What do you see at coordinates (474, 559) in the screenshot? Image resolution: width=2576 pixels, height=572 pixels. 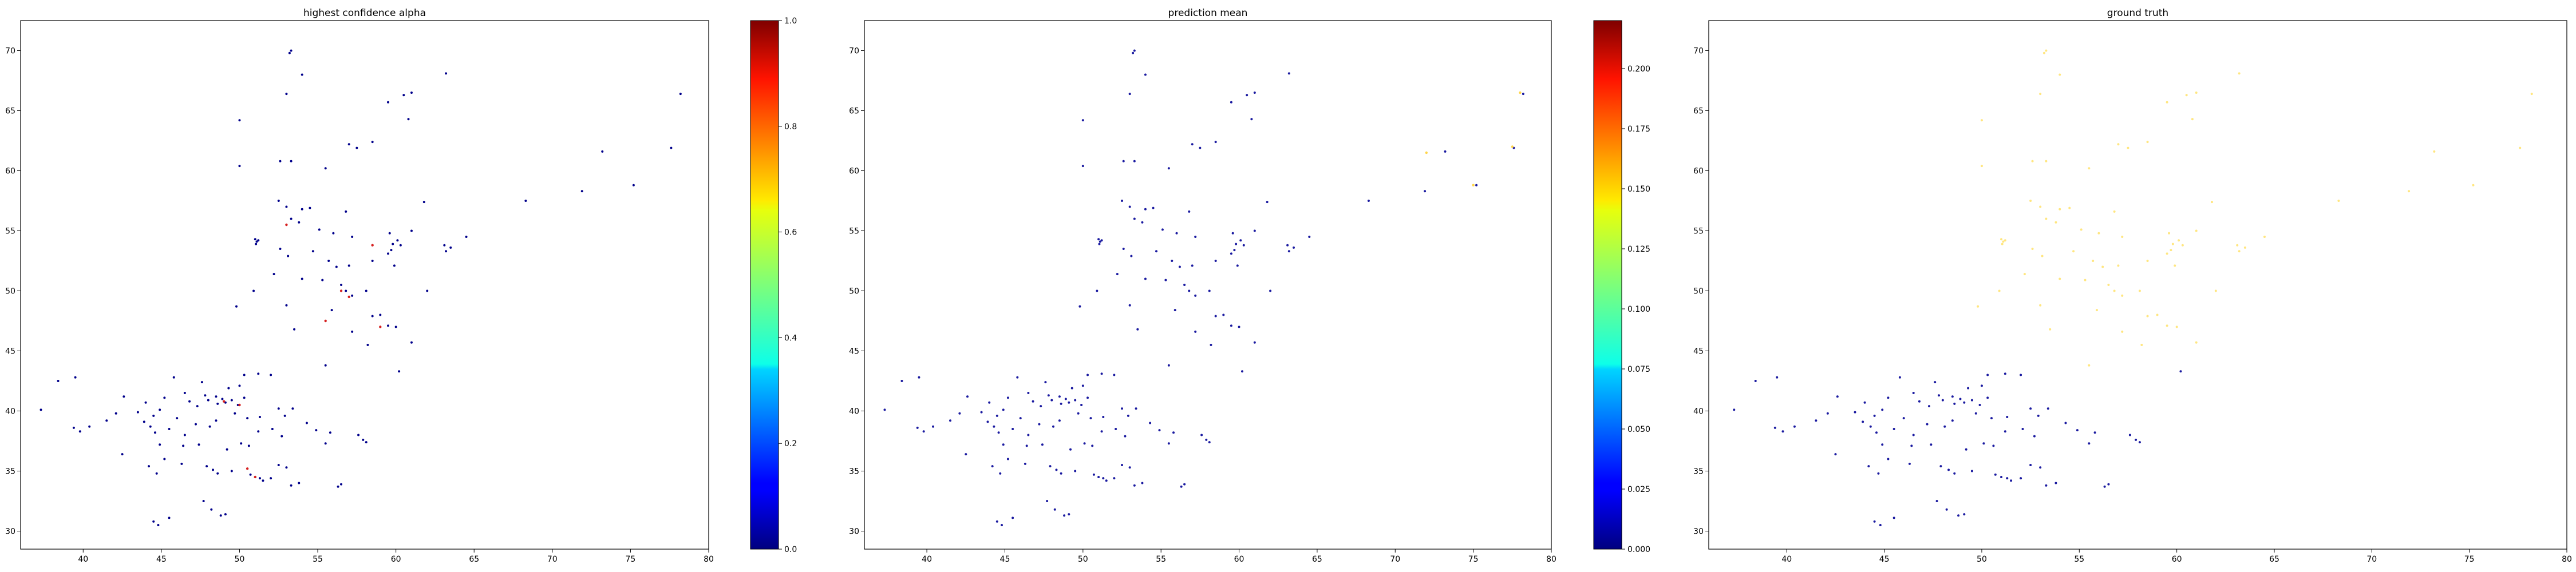 I see `x-tick-label: 65` at bounding box center [474, 559].